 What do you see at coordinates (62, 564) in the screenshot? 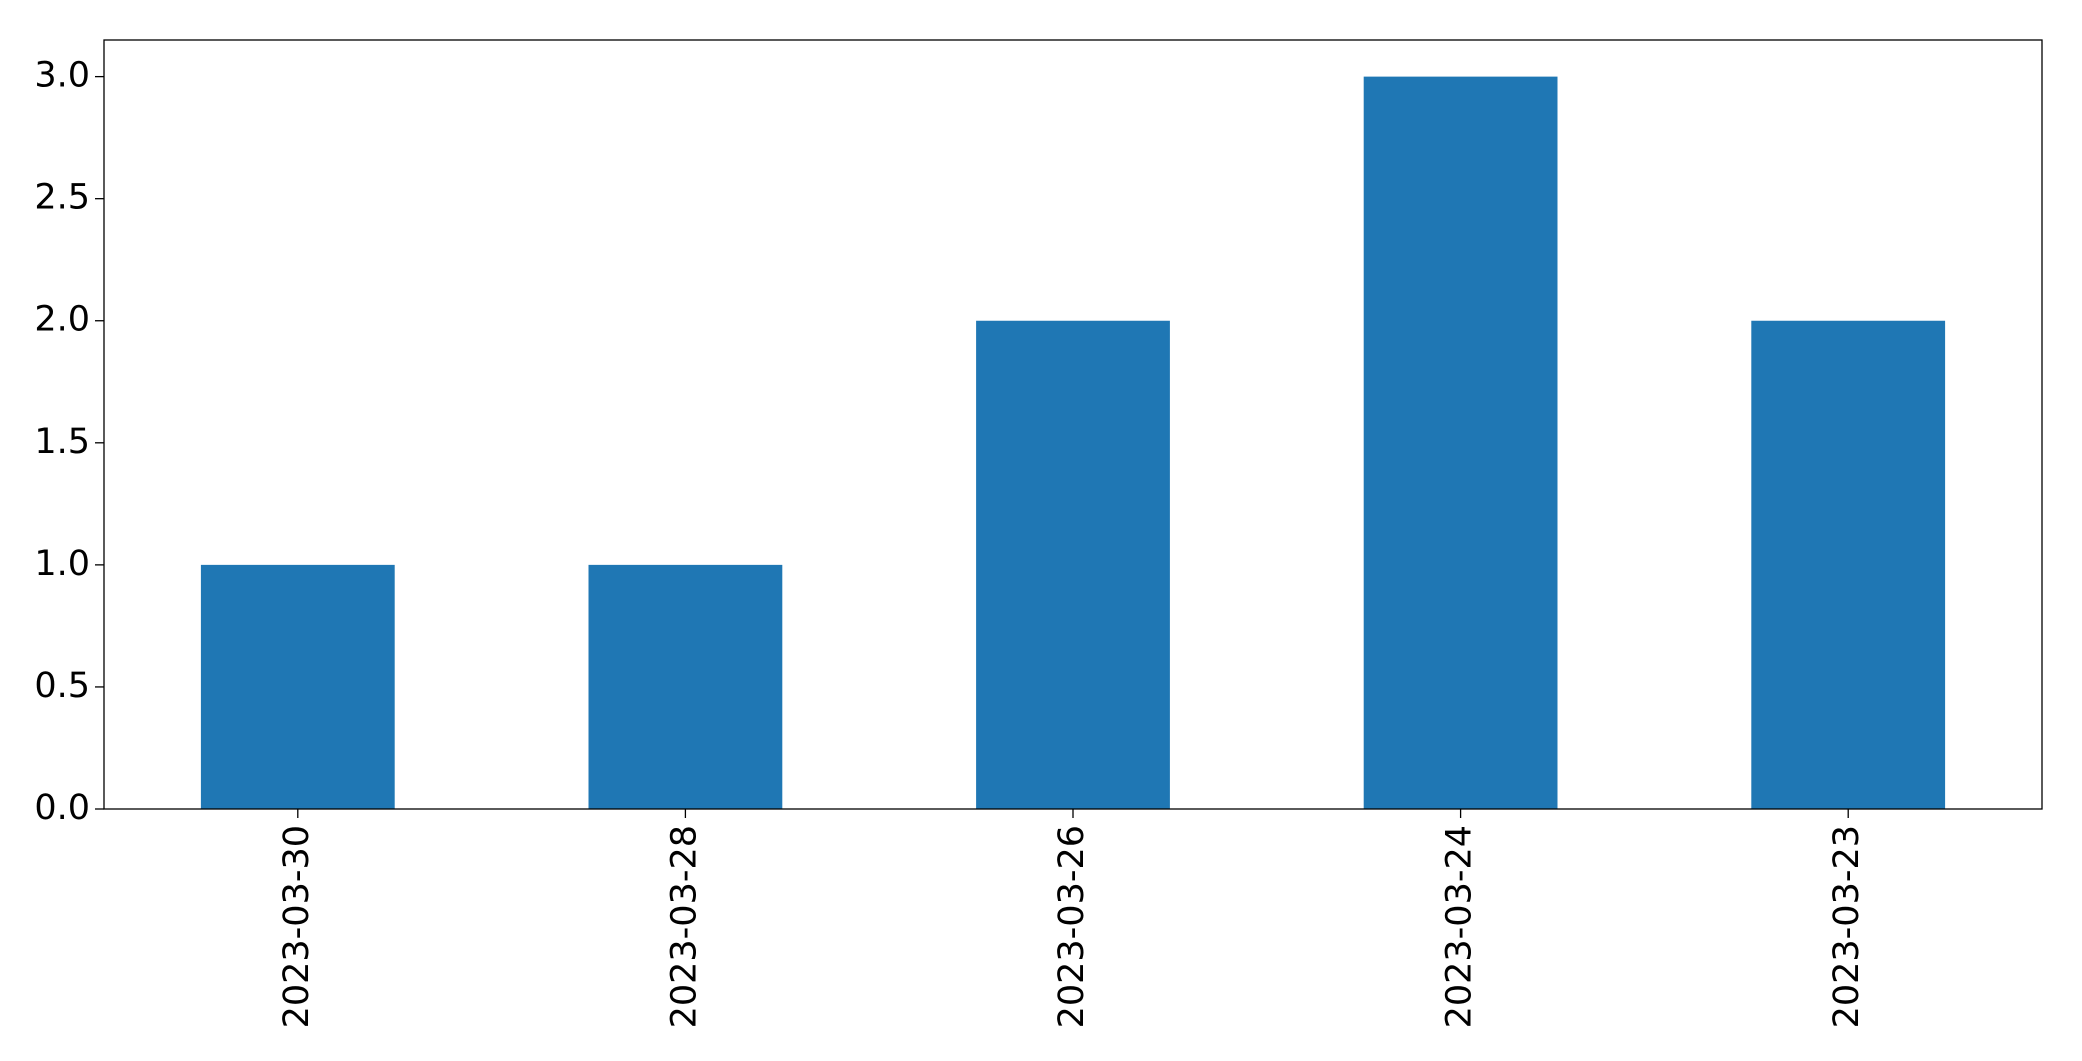
I see `y-tick-label: 1.0` at bounding box center [62, 564].